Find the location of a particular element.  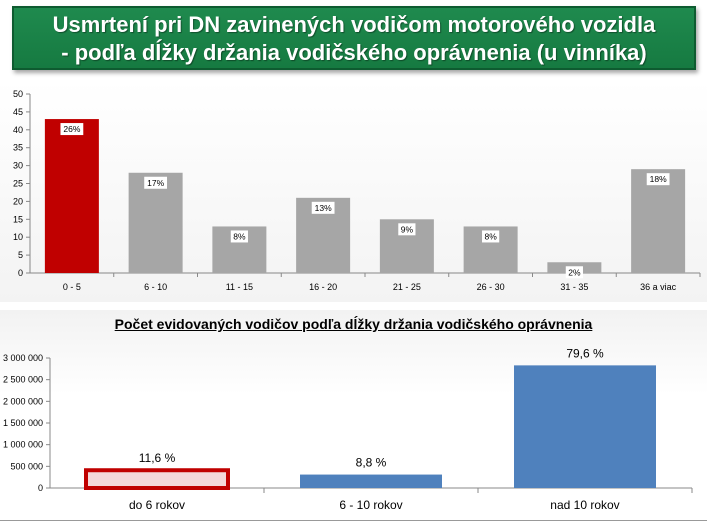

chart2-data-label: 79,6 % is located at coordinates (585, 353).